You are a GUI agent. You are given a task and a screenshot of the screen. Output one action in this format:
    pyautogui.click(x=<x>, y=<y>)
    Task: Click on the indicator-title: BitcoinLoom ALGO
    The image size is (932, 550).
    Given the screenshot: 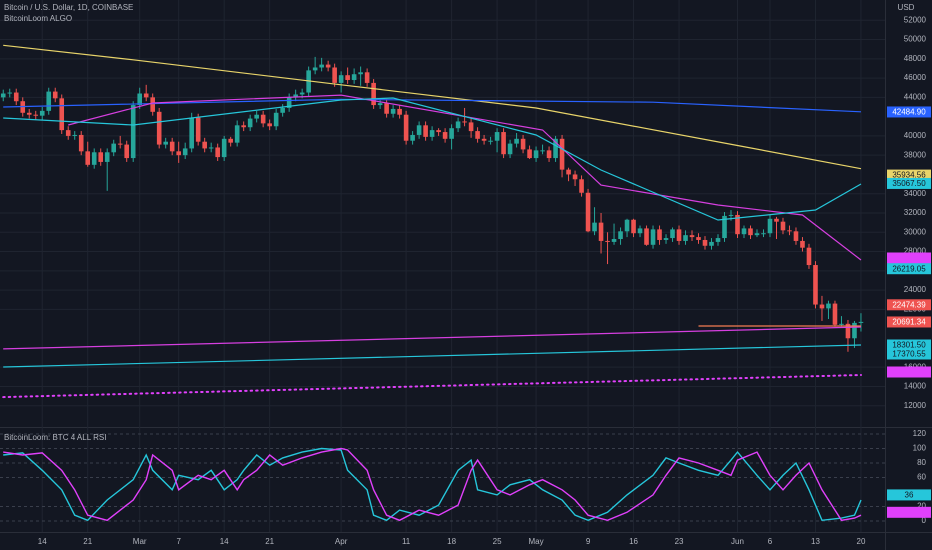 What is the action you would take?
    pyautogui.click(x=38, y=18)
    